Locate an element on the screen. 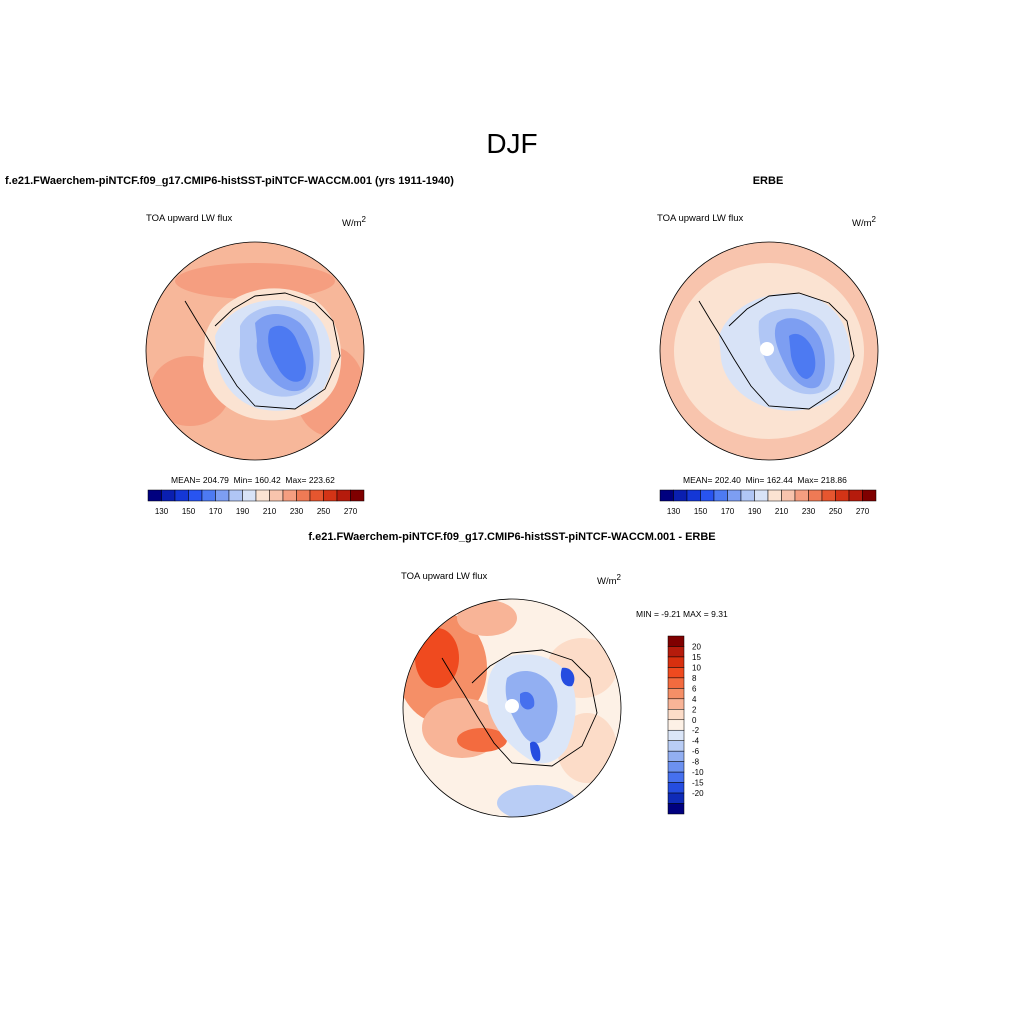 The width and height of the screenshot is (1024, 1024). warm-band is located at coordinates (255, 281).